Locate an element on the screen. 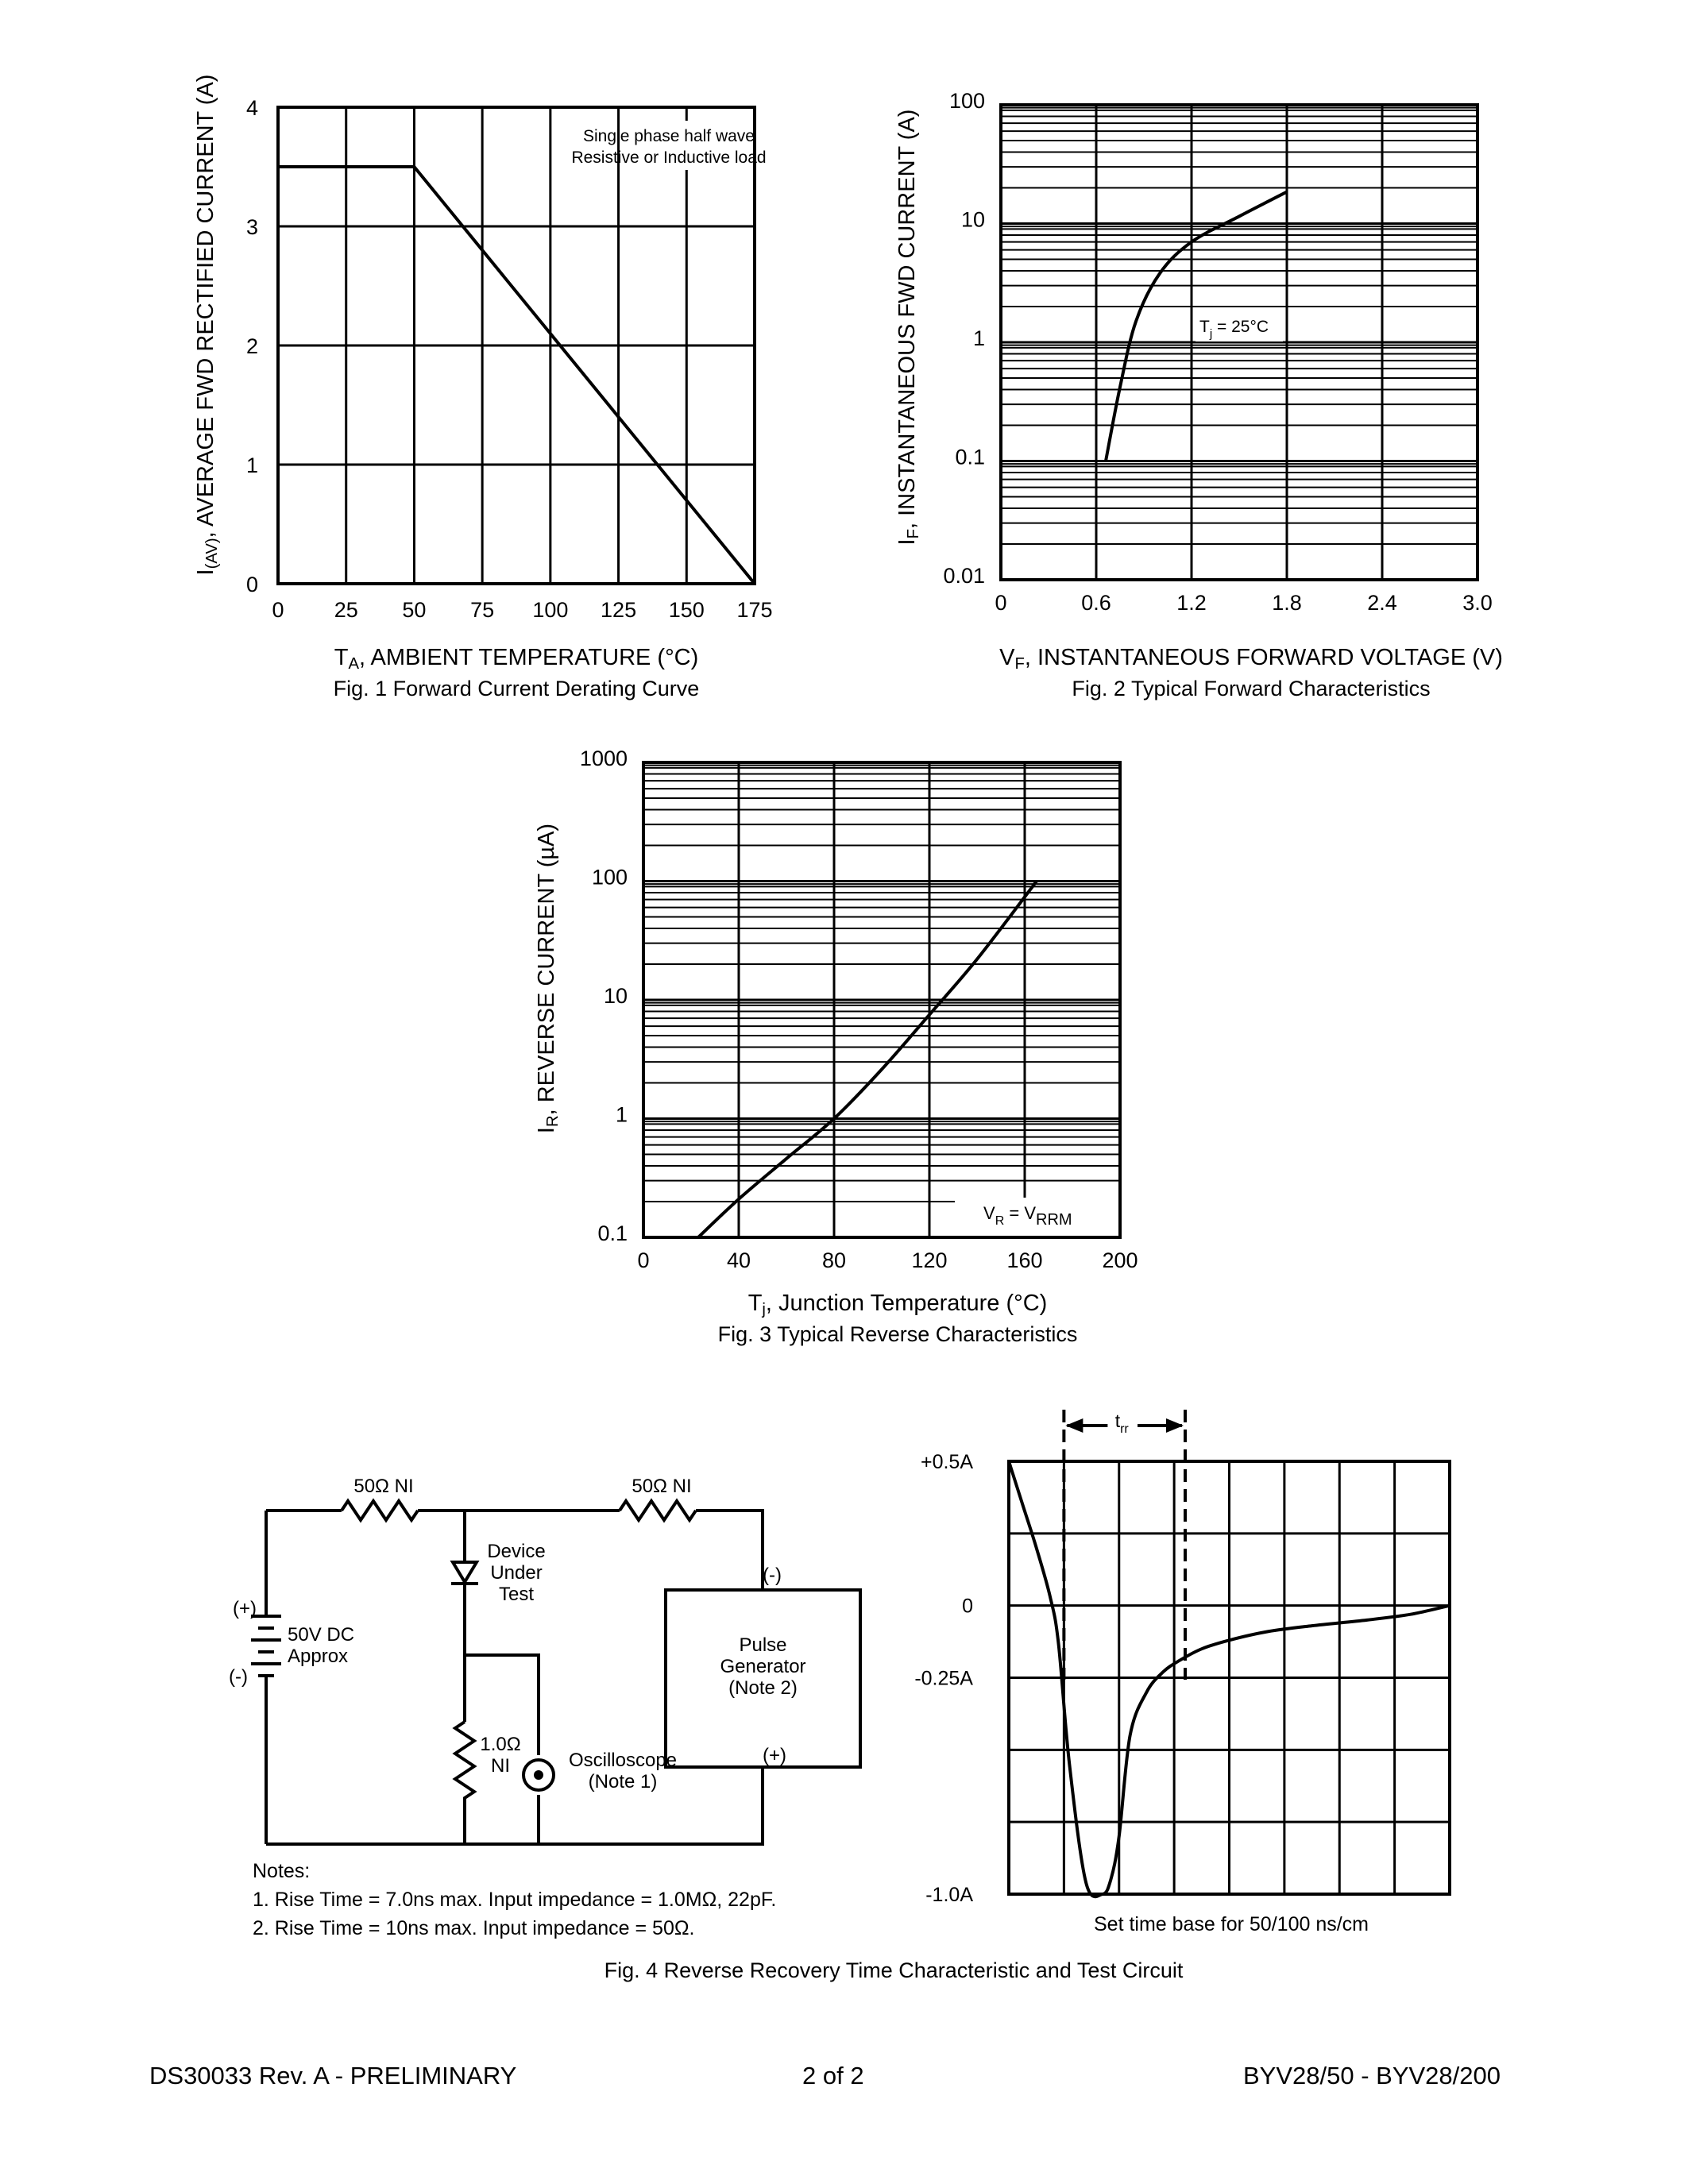 The width and height of the screenshot is (1688, 2184). r1-label: 50Ω NI is located at coordinates (384, 1486).